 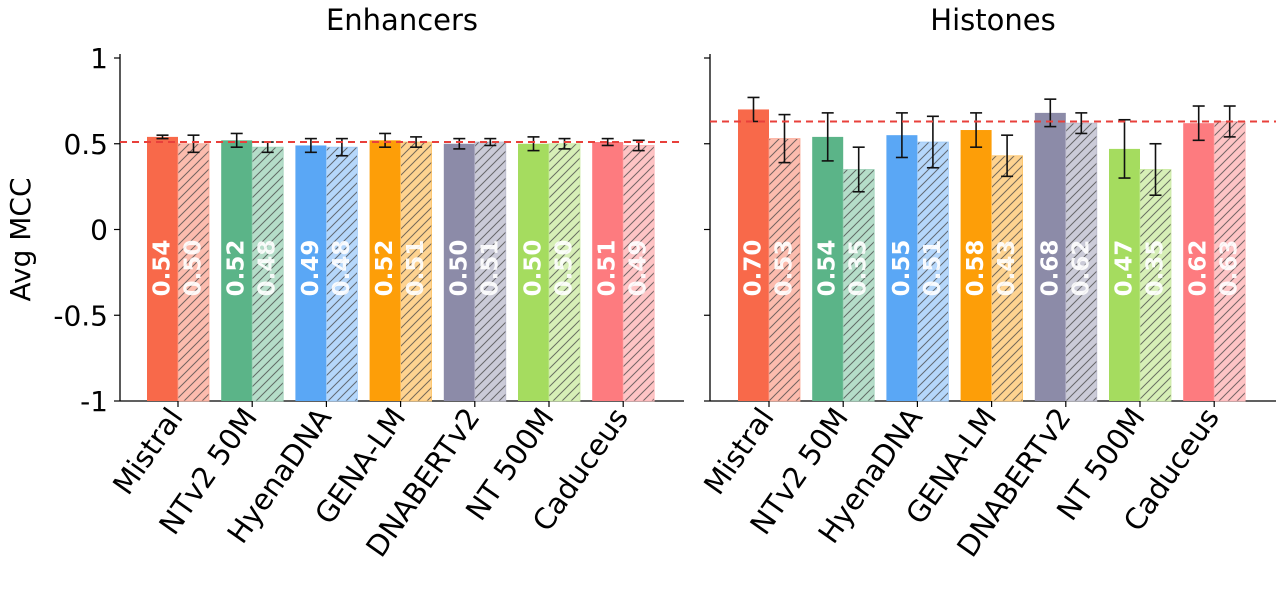 What do you see at coordinates (402, 20) in the screenshot?
I see `panel-title: Enhancers` at bounding box center [402, 20].